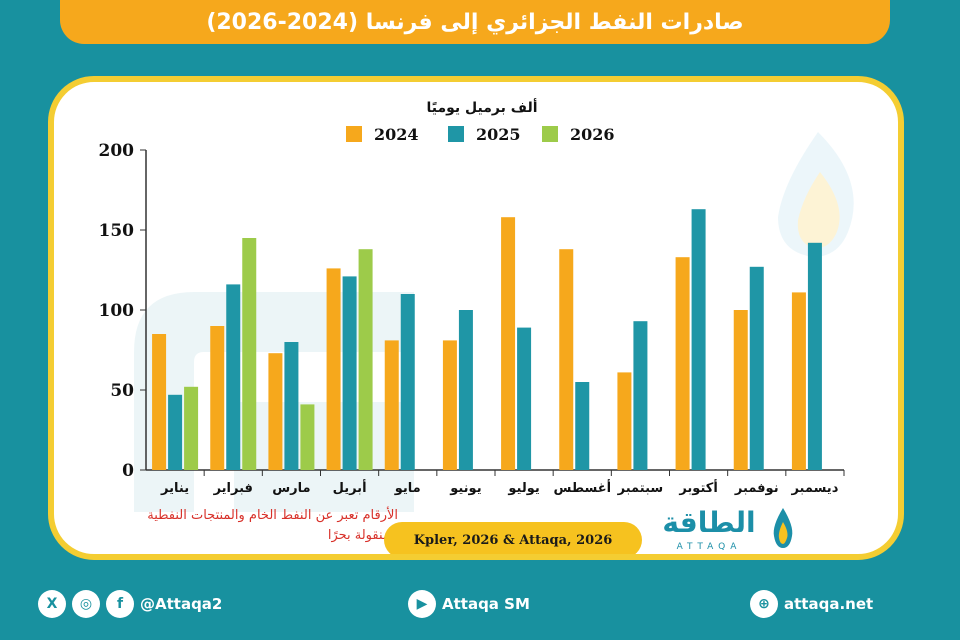  I want to click on legend-label-2024: 2024, so click(396, 134).